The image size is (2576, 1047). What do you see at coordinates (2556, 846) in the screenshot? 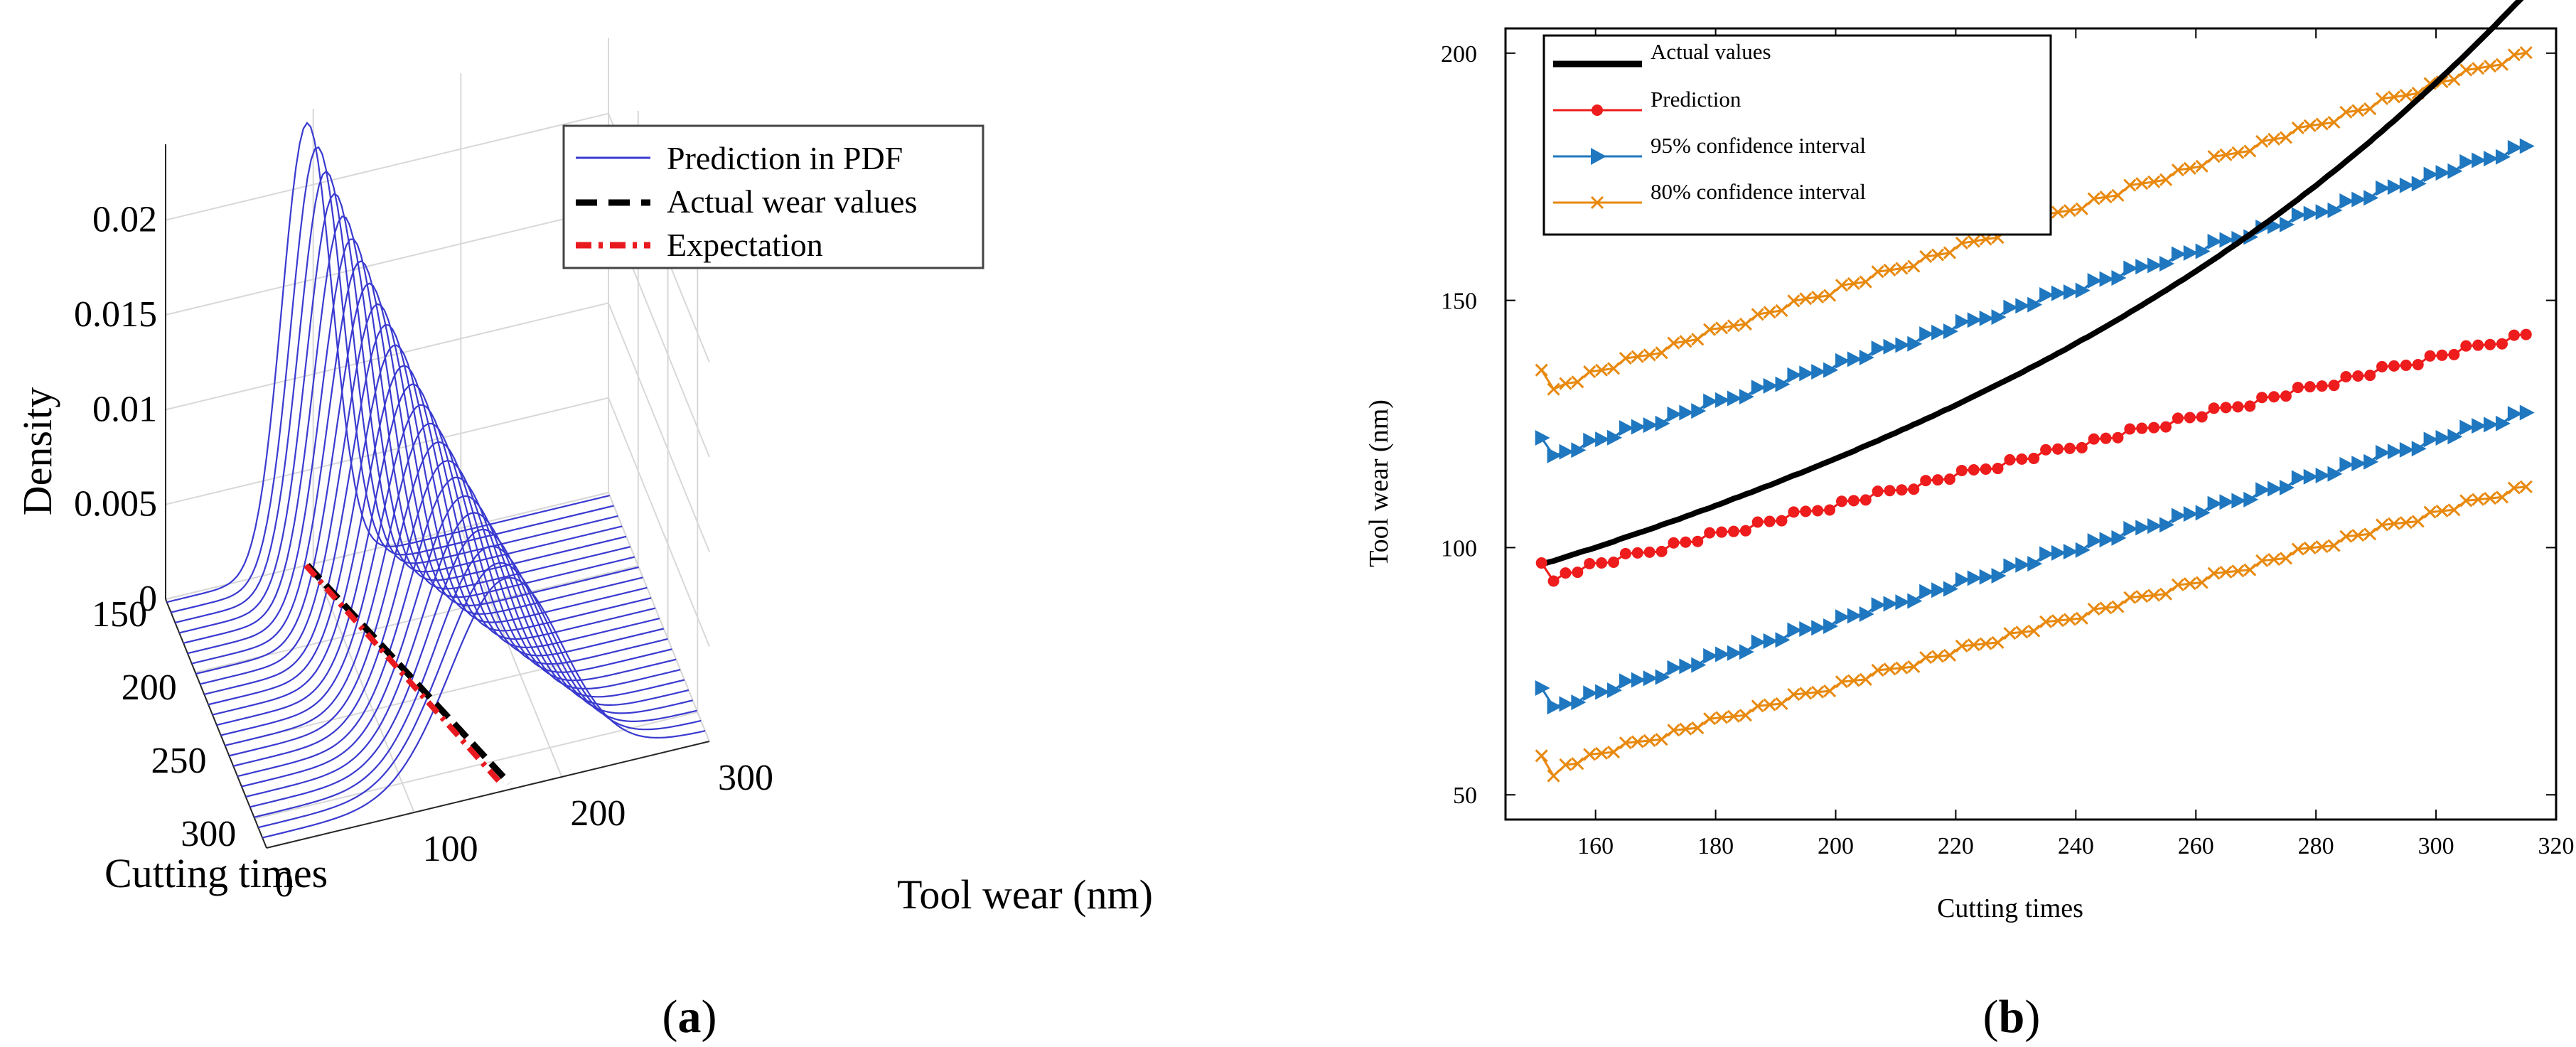
I see `b-xtick-label: 320` at bounding box center [2556, 846].